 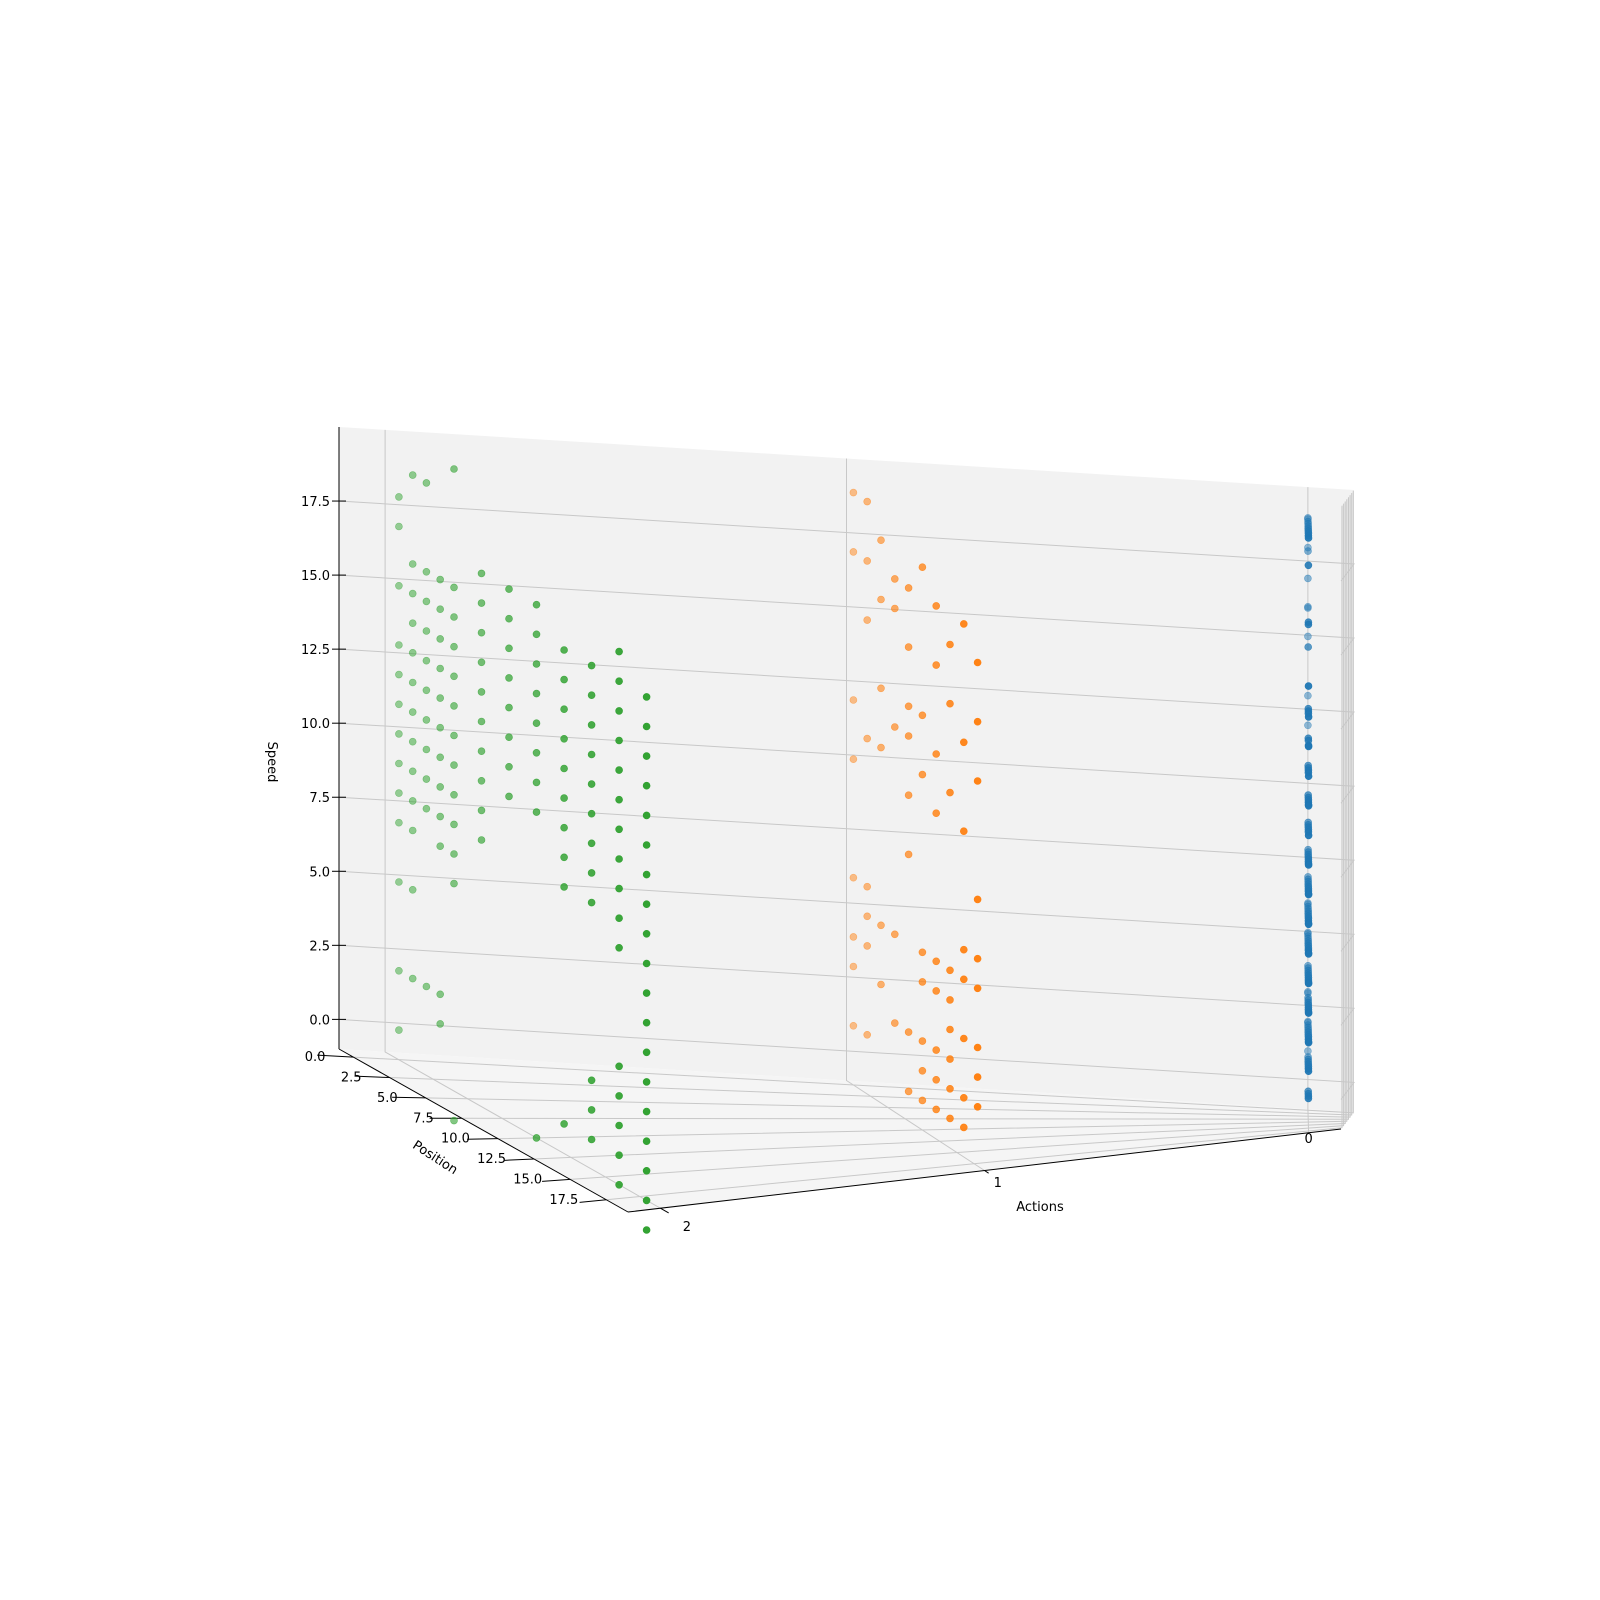 What do you see at coordinates (491, 1159) in the screenshot?
I see `y-tick-label: 12.5` at bounding box center [491, 1159].